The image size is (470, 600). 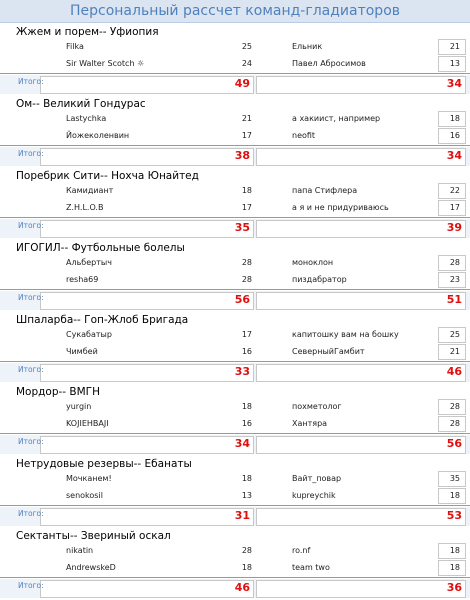 I want to click on home-player: Sir Walter Scotch ☼, so click(x=105, y=63).